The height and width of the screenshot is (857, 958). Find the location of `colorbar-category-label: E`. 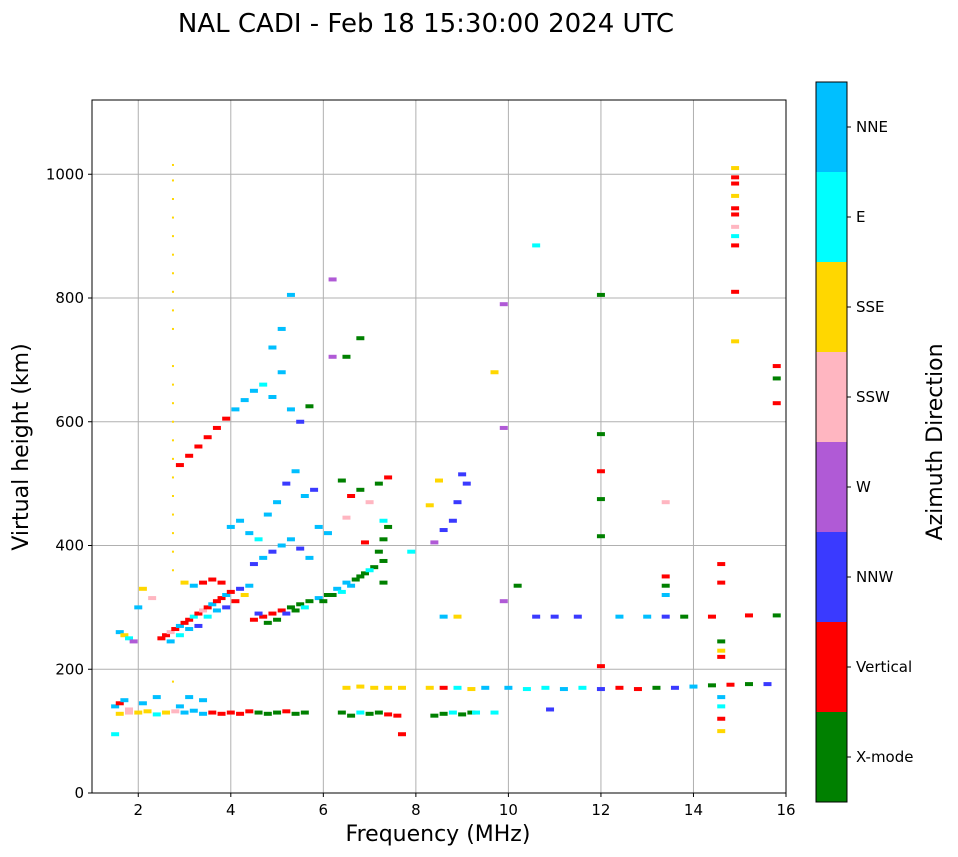

colorbar-category-label: E is located at coordinates (860, 217).